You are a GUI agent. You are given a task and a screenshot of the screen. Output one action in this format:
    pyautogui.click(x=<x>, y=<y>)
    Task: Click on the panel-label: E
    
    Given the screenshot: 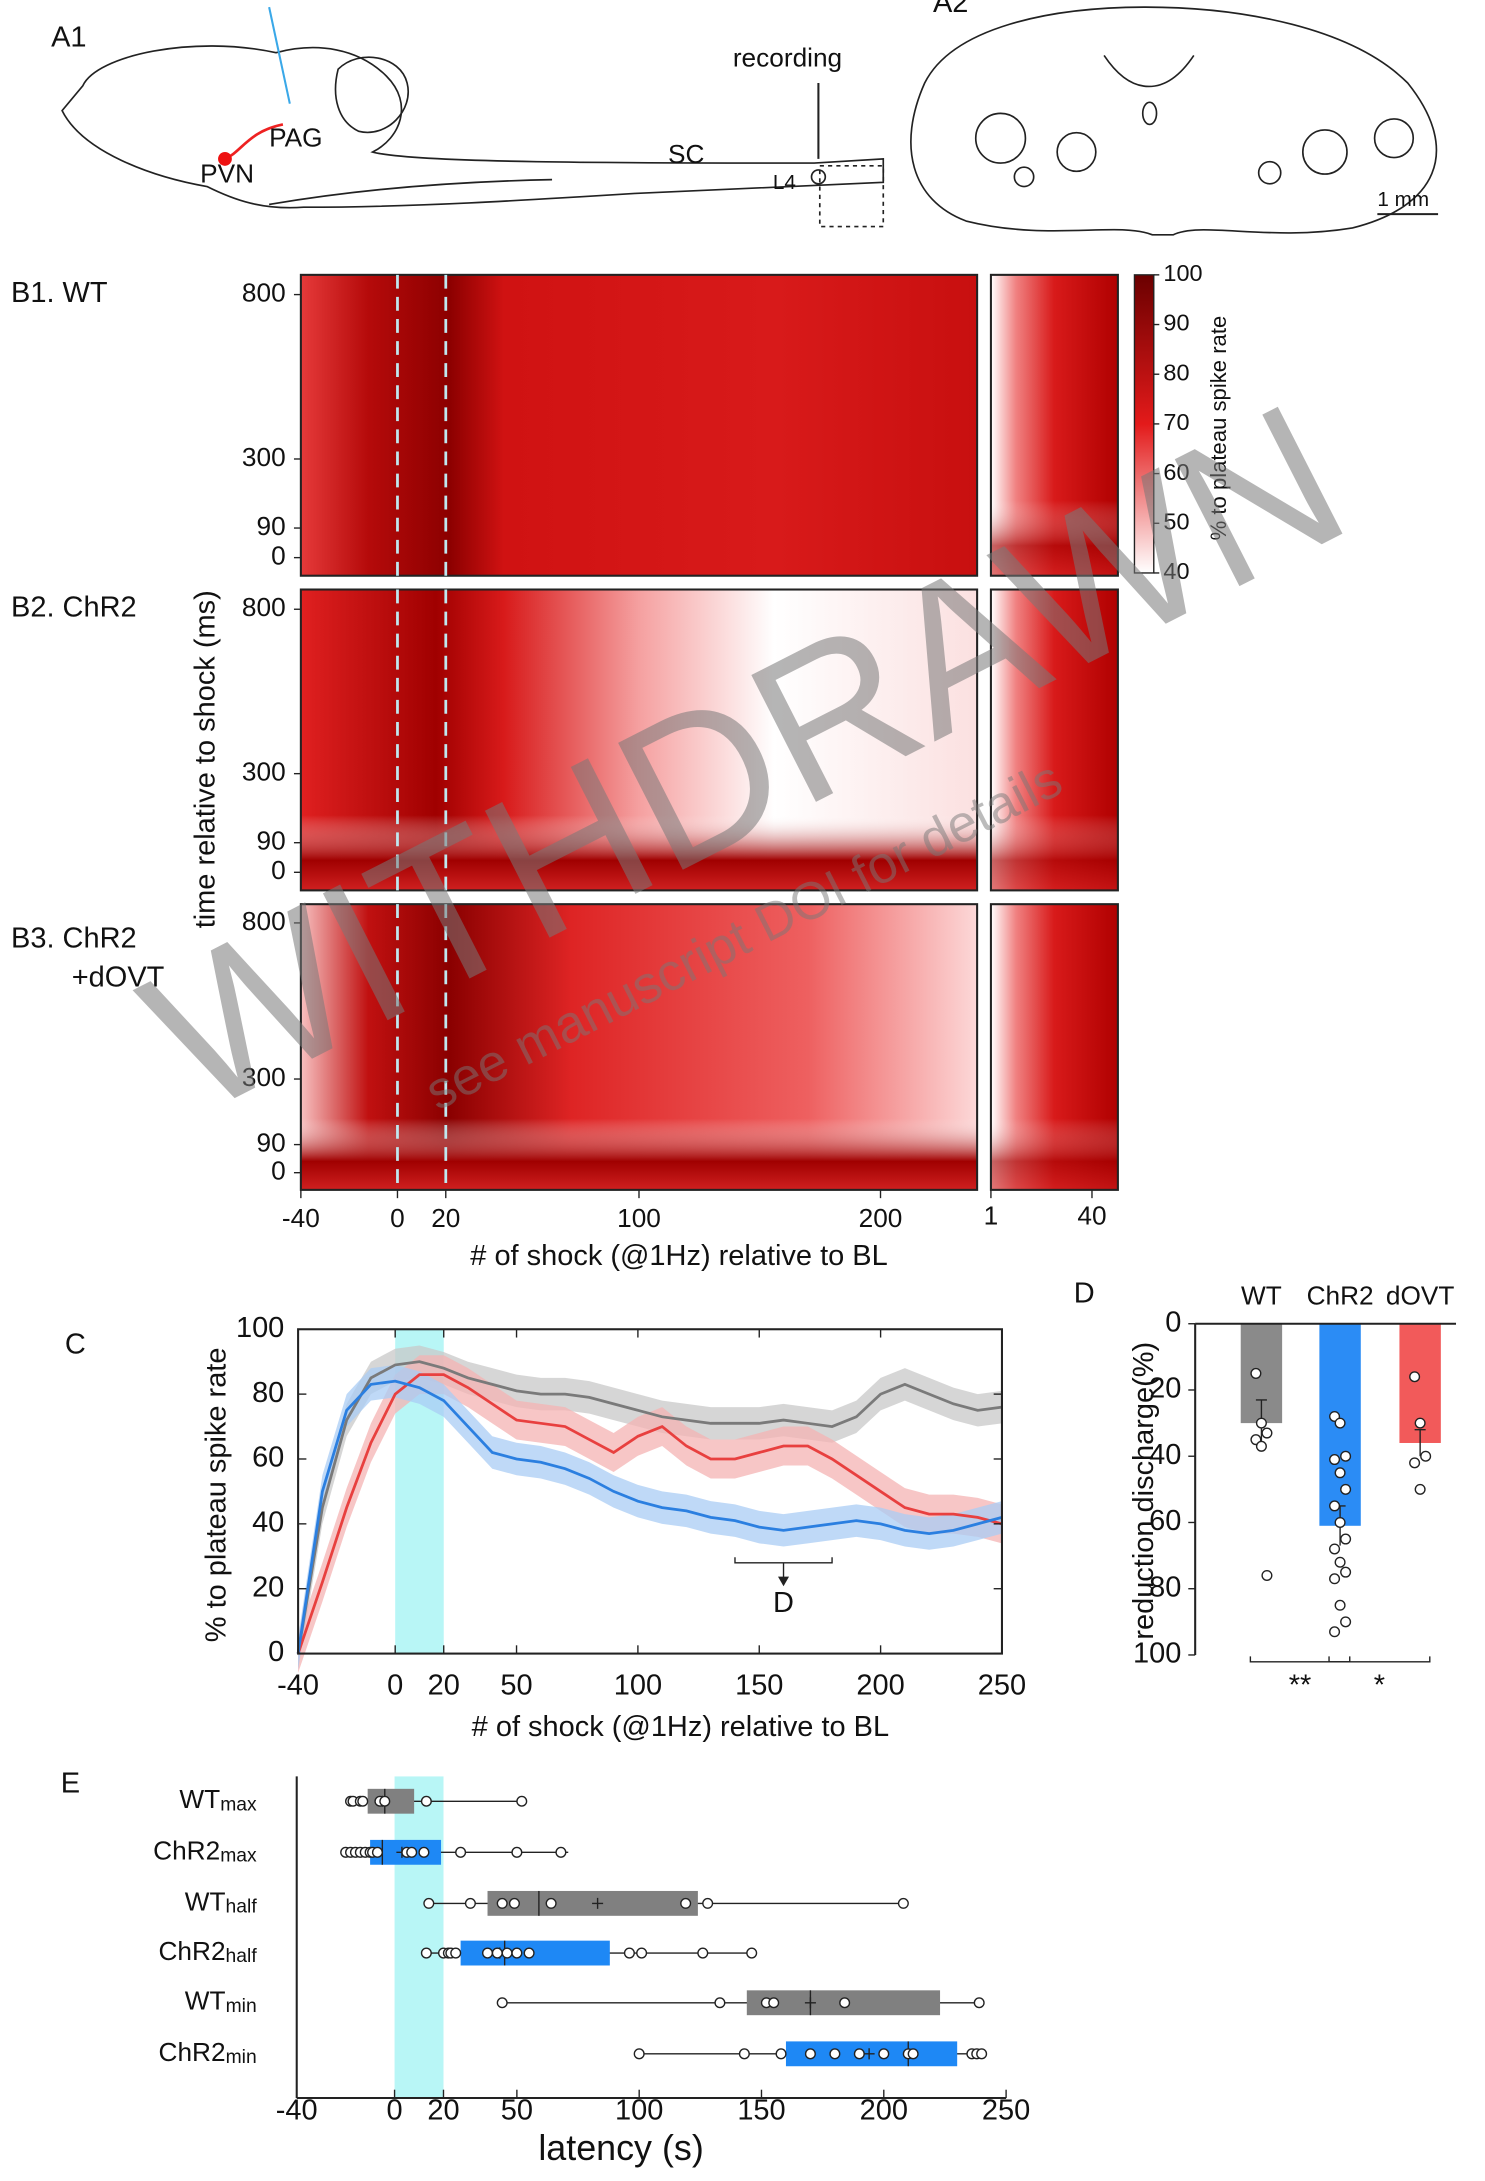 What is the action you would take?
    pyautogui.click(x=70, y=1783)
    